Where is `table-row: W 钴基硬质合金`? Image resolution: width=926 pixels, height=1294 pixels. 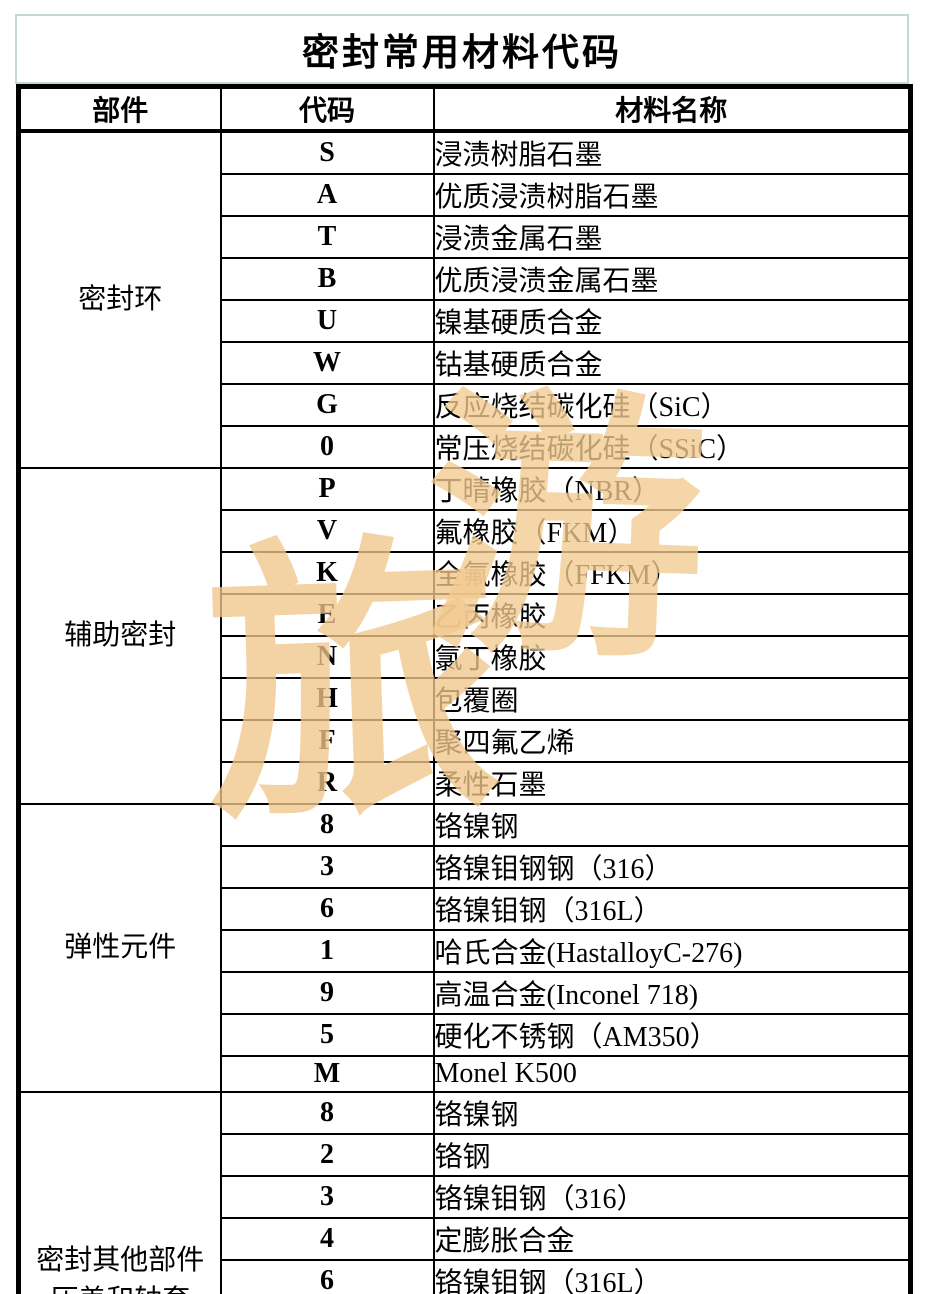 table-row: W 钴基硬质合金 is located at coordinates (465, 363).